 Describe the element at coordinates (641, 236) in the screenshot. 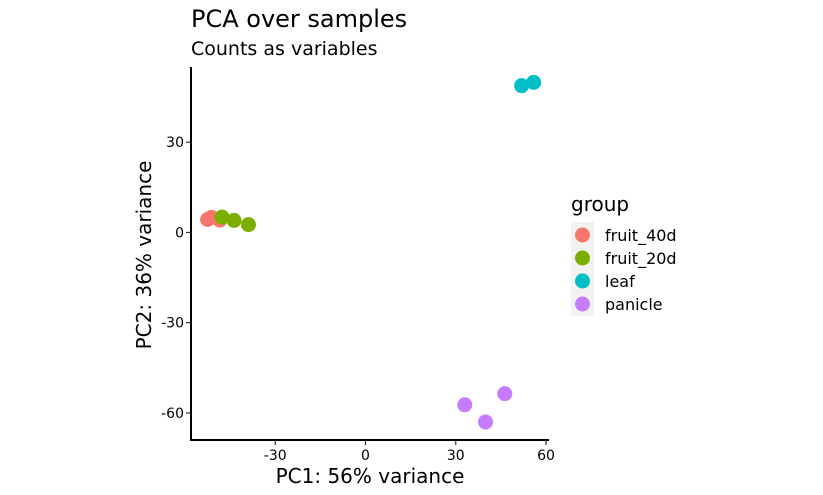

I see `legend-label-fruit_40d: fruit_40d` at that location.